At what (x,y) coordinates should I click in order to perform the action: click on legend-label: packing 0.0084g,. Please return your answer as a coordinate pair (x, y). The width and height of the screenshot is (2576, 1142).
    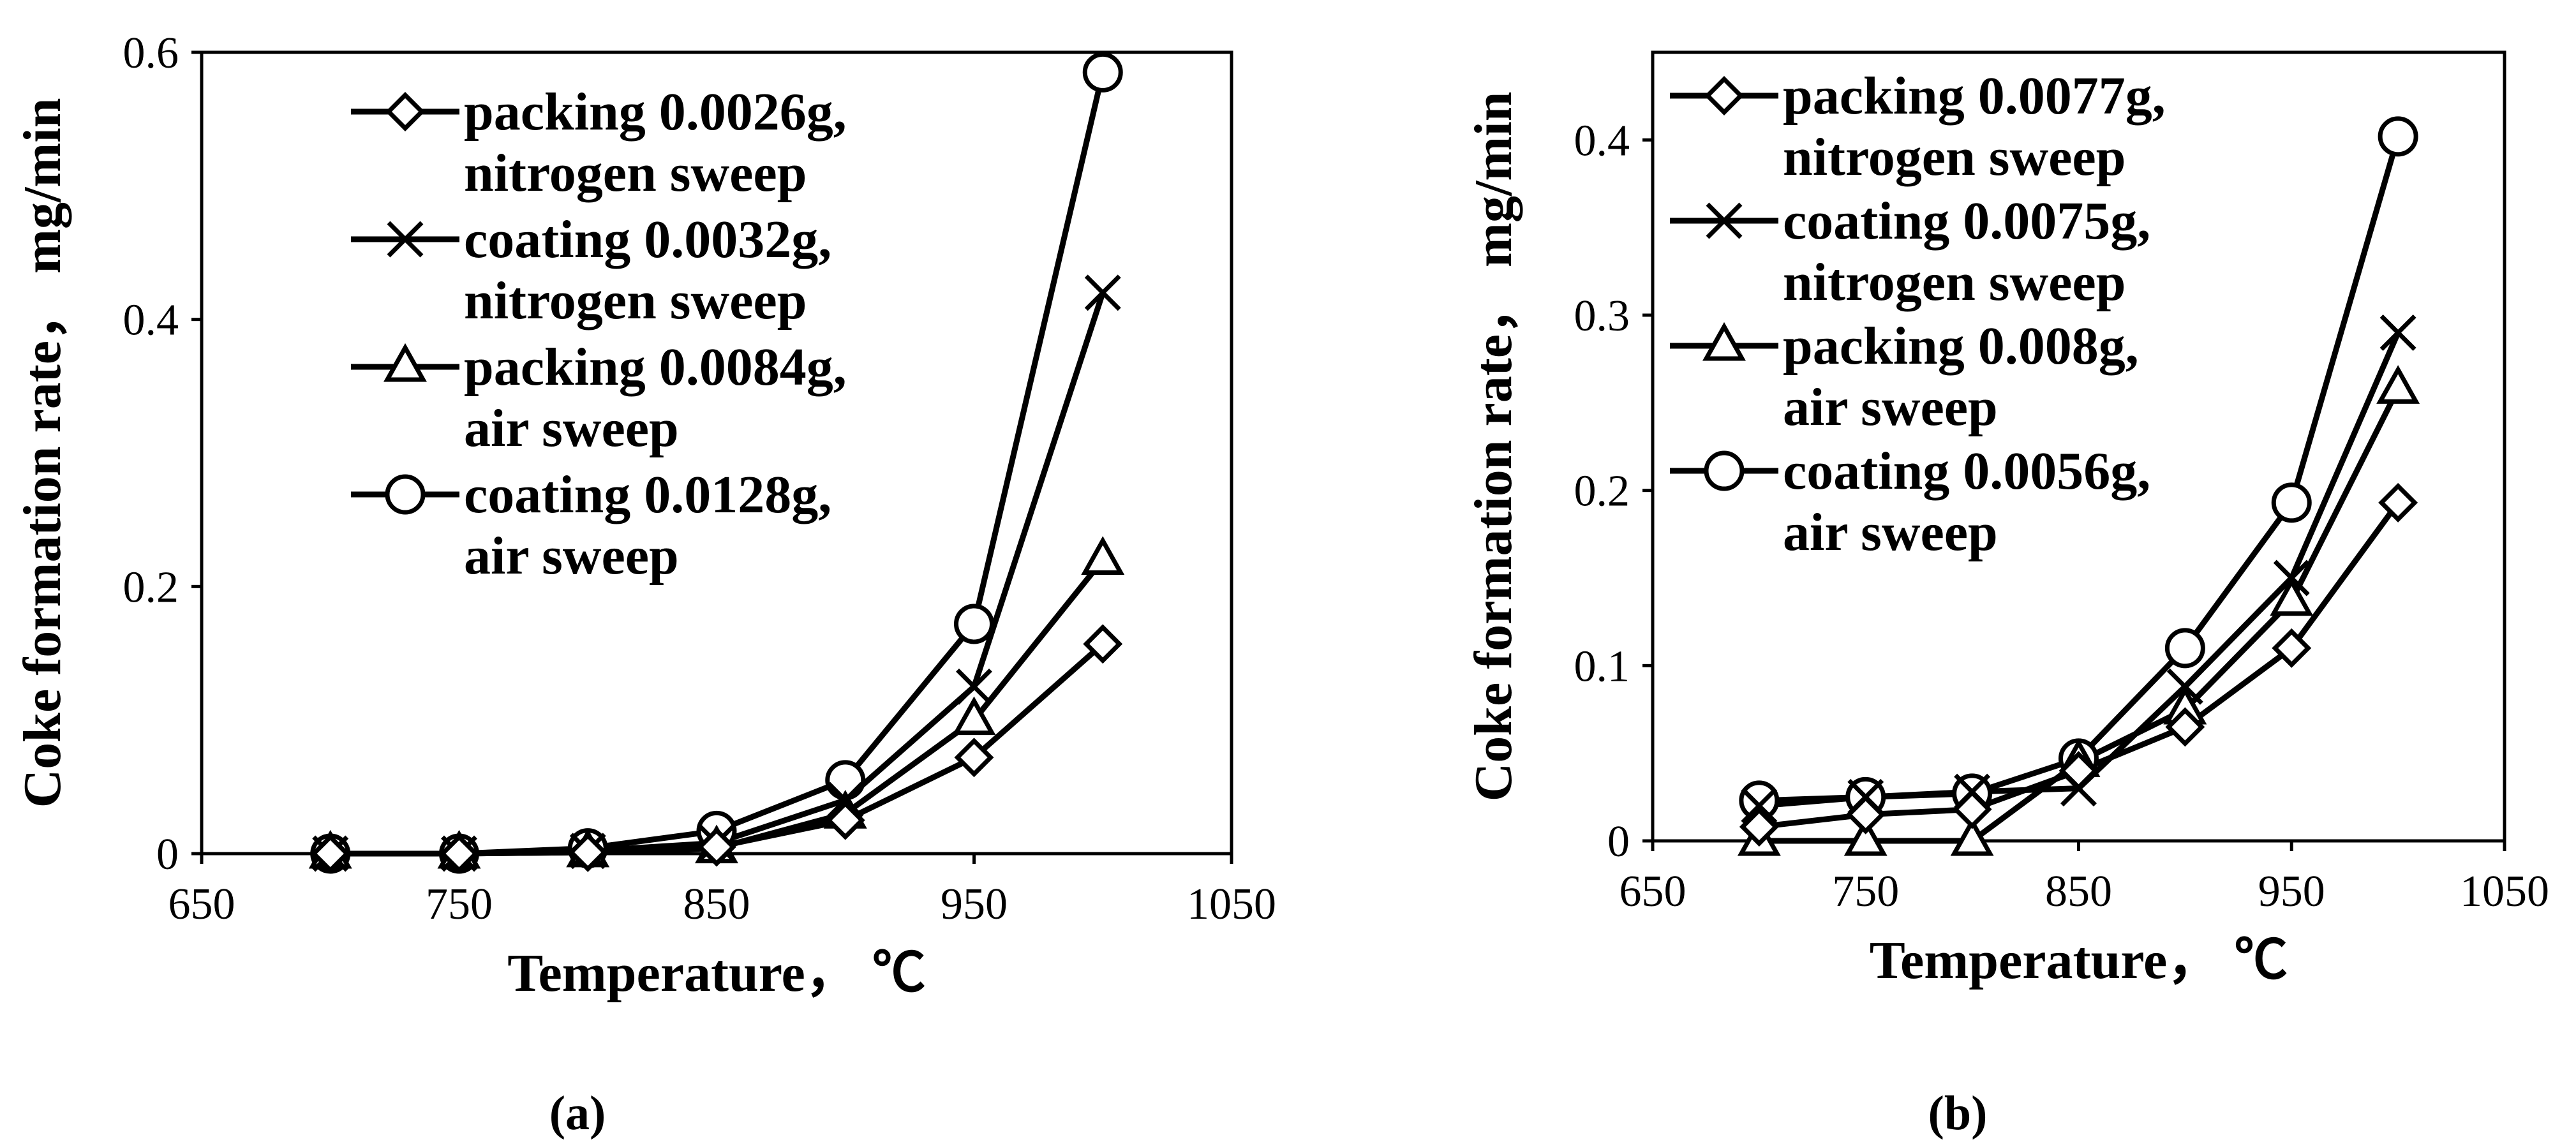
    Looking at the image, I should click on (655, 367).